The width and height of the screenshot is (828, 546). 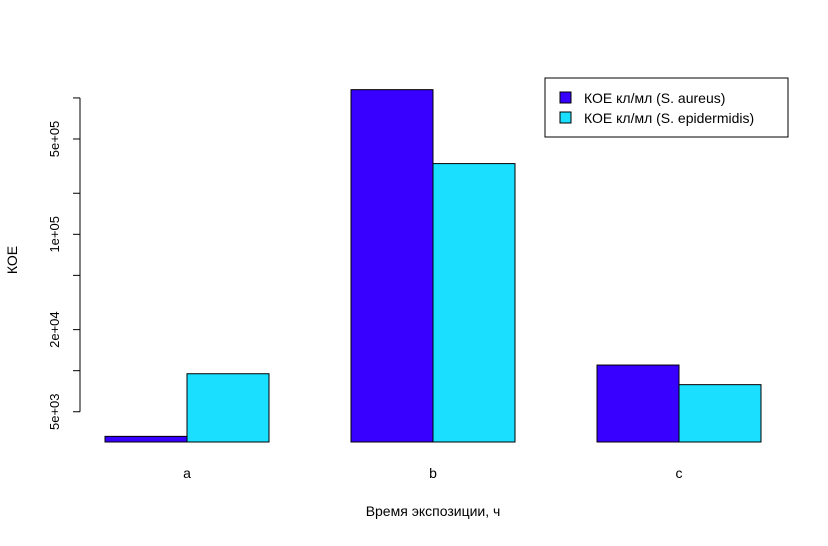 What do you see at coordinates (720, 413) in the screenshot?
I see `bar-c-s-epidermidis` at bounding box center [720, 413].